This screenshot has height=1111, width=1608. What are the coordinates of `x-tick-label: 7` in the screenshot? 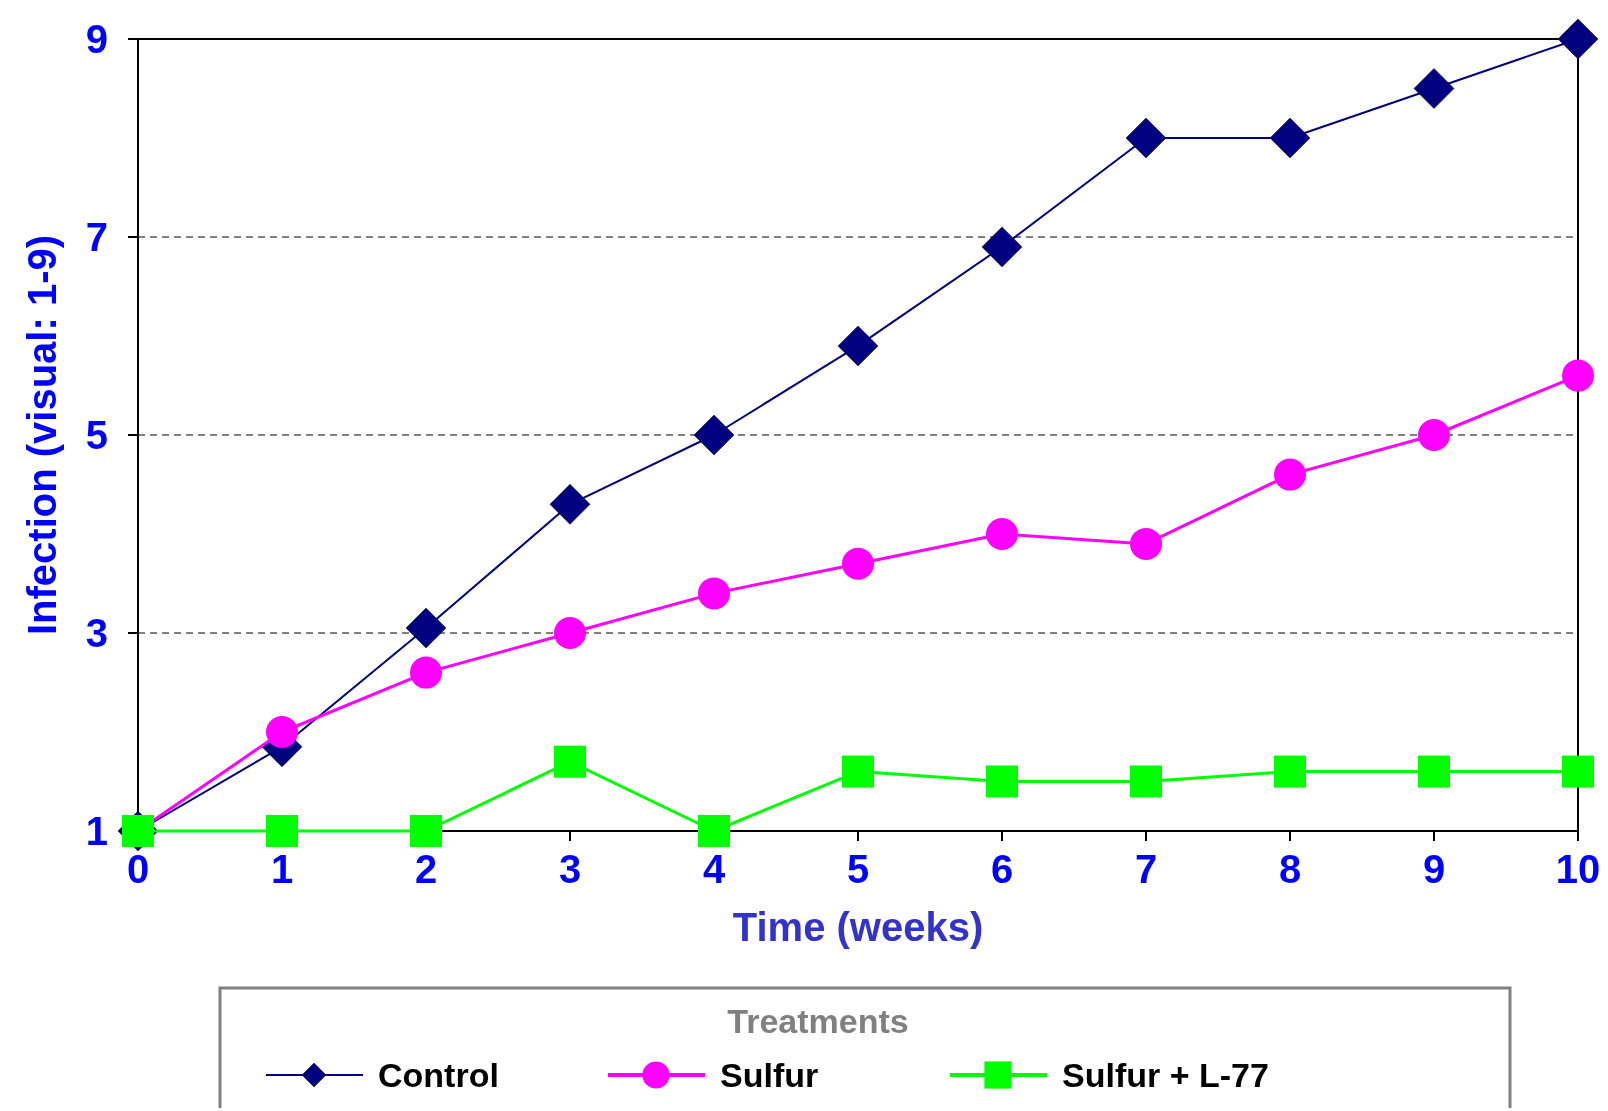 It's located at (1146, 869).